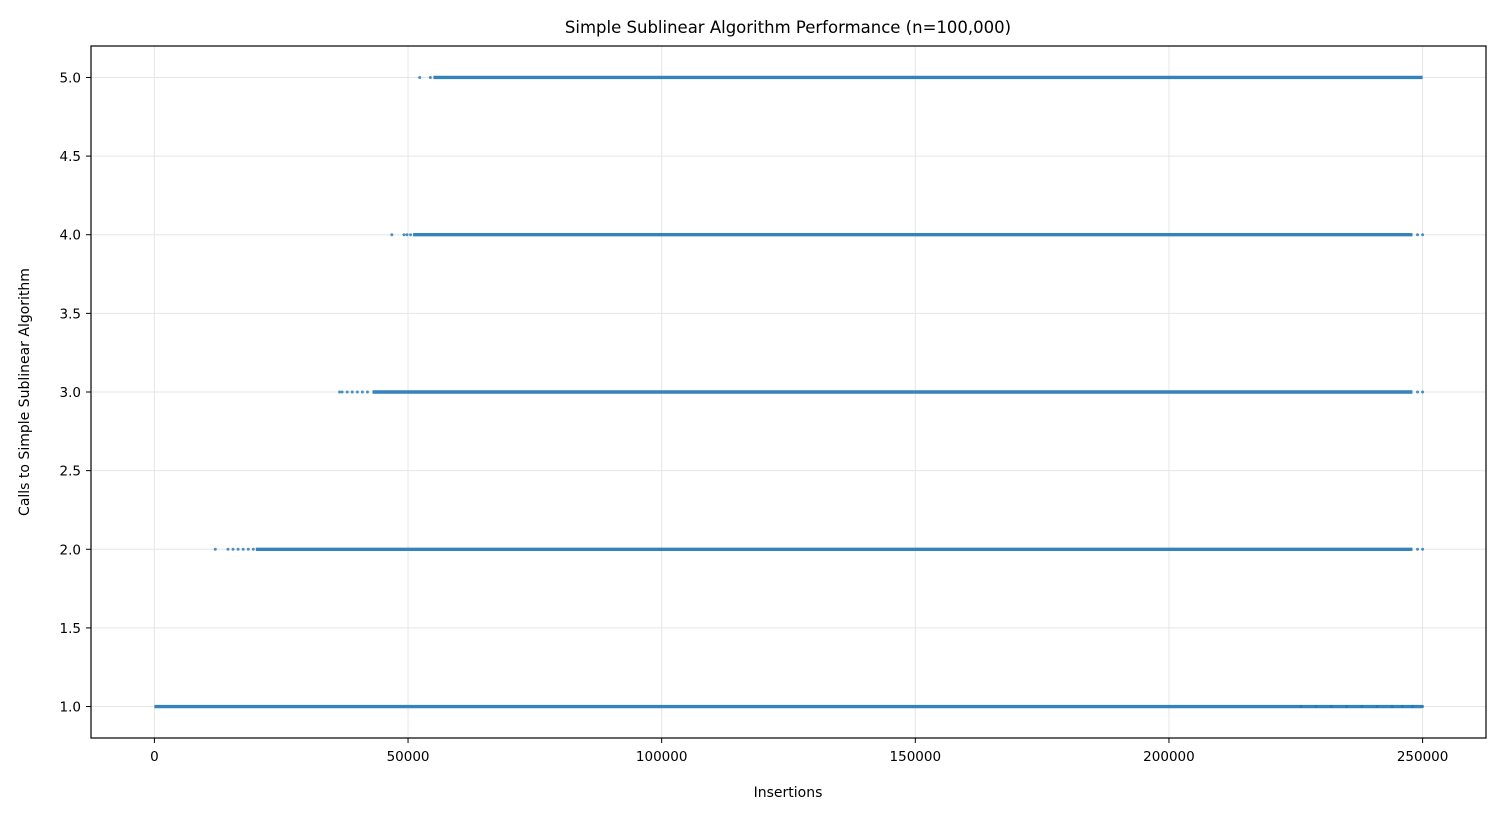 The width and height of the screenshot is (1501, 817). I want to click on y-axis-label: Calls to Simple Sublinear Algorithm, so click(25, 392).